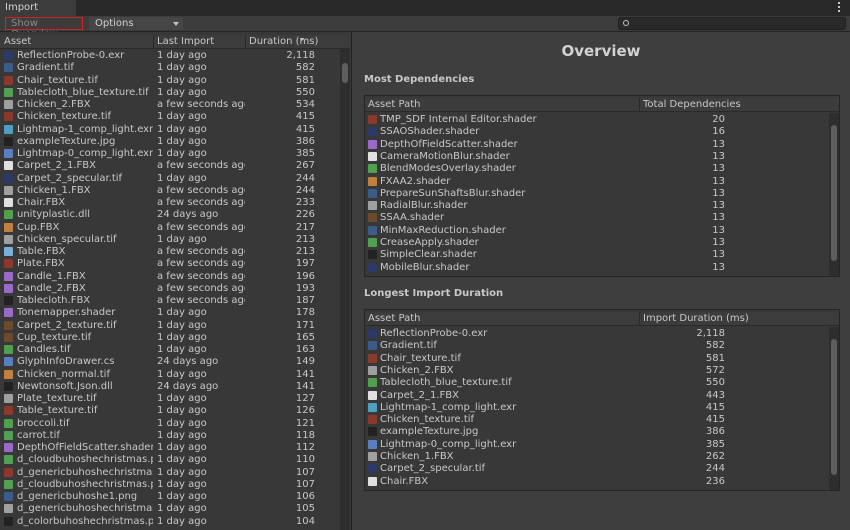 The height and width of the screenshot is (530, 850). What do you see at coordinates (596, 396) in the screenshot?
I see `table-row: Carpet_2_1.FBX 443` at bounding box center [596, 396].